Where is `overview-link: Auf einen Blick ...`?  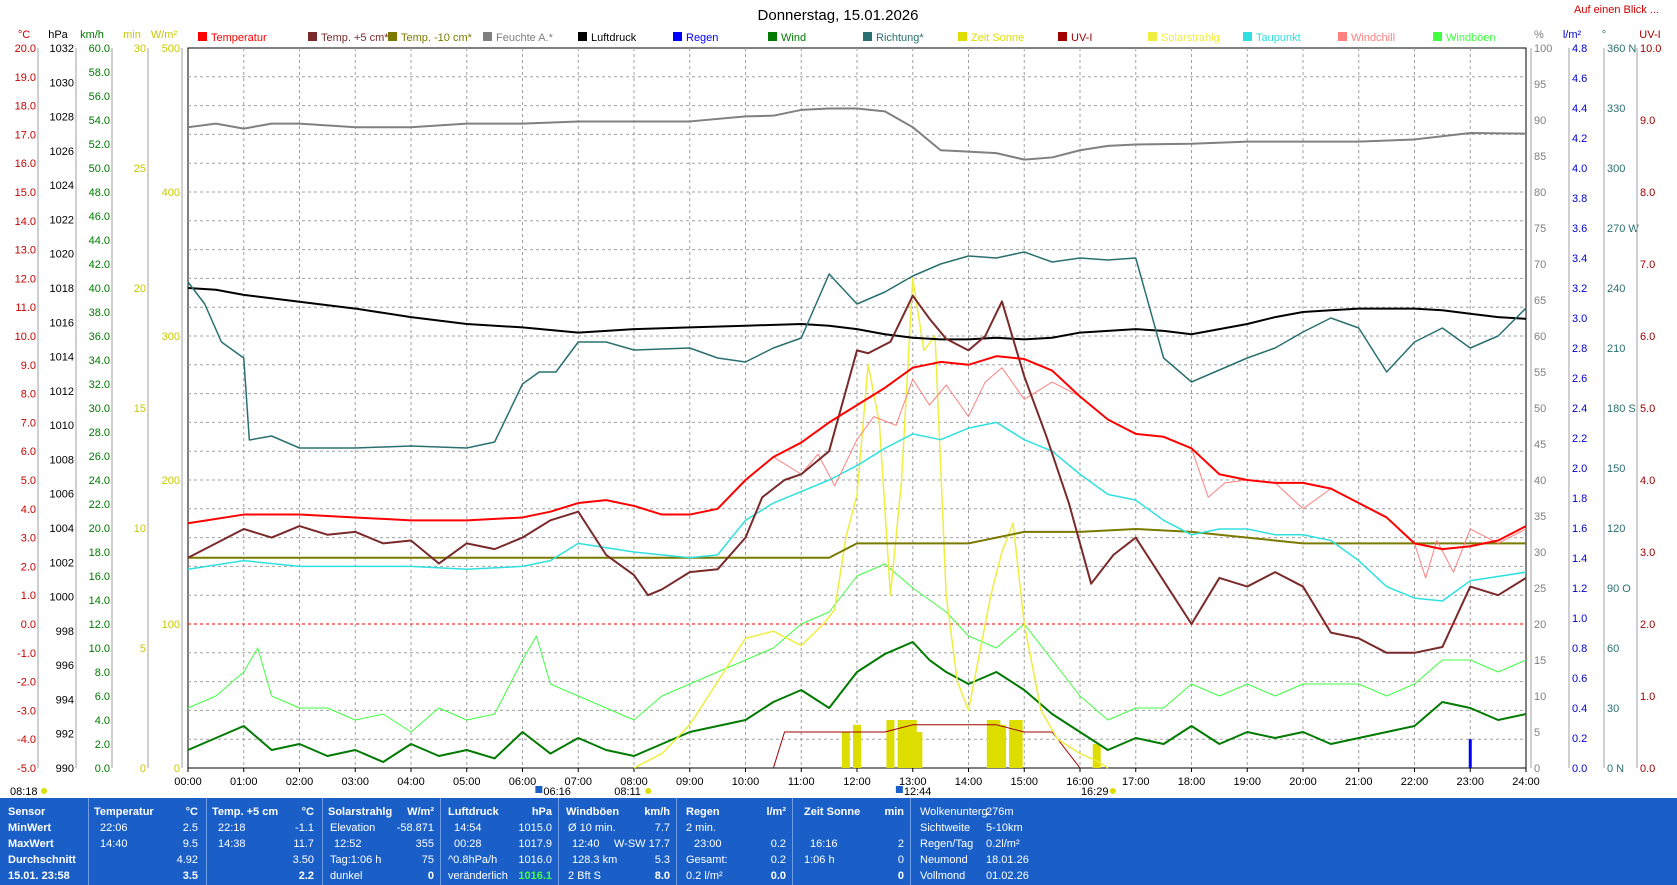
overview-link: Auf einen Blick ... is located at coordinates (1616, 10).